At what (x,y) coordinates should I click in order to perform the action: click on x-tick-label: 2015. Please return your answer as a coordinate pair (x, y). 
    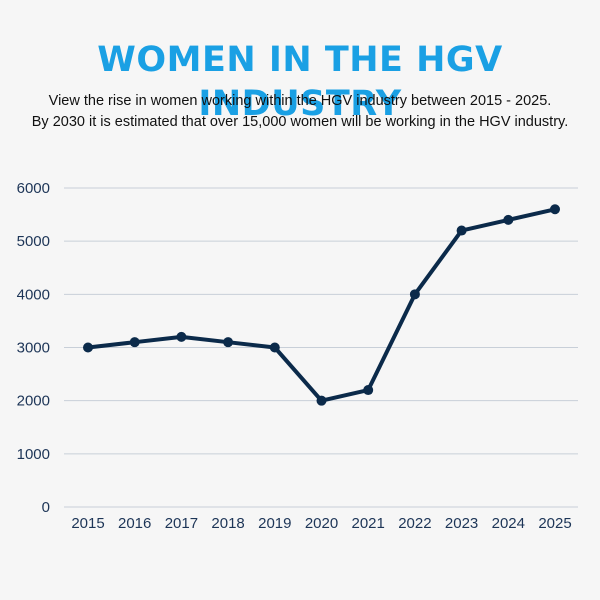
    Looking at the image, I should click on (87, 523).